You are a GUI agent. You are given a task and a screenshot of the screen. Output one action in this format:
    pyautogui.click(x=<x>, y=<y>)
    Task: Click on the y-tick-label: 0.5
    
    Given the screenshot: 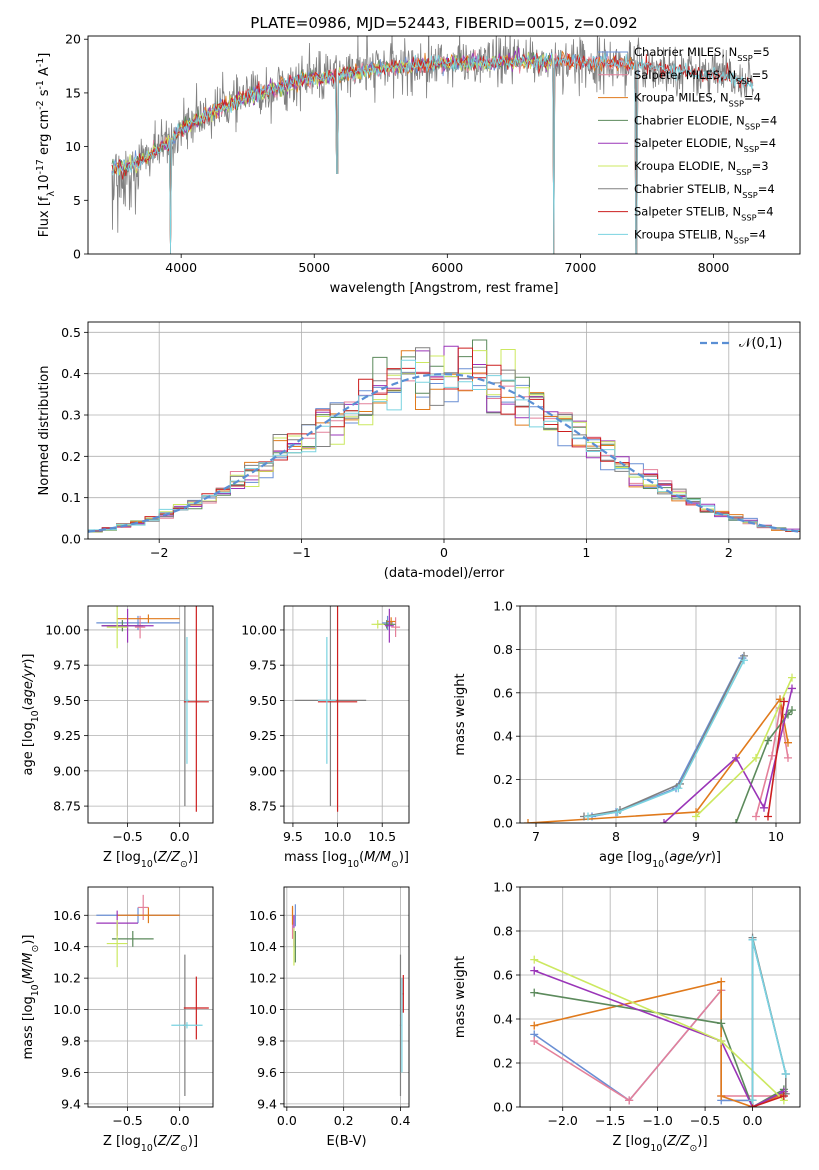 What is the action you would take?
    pyautogui.click(x=71, y=332)
    